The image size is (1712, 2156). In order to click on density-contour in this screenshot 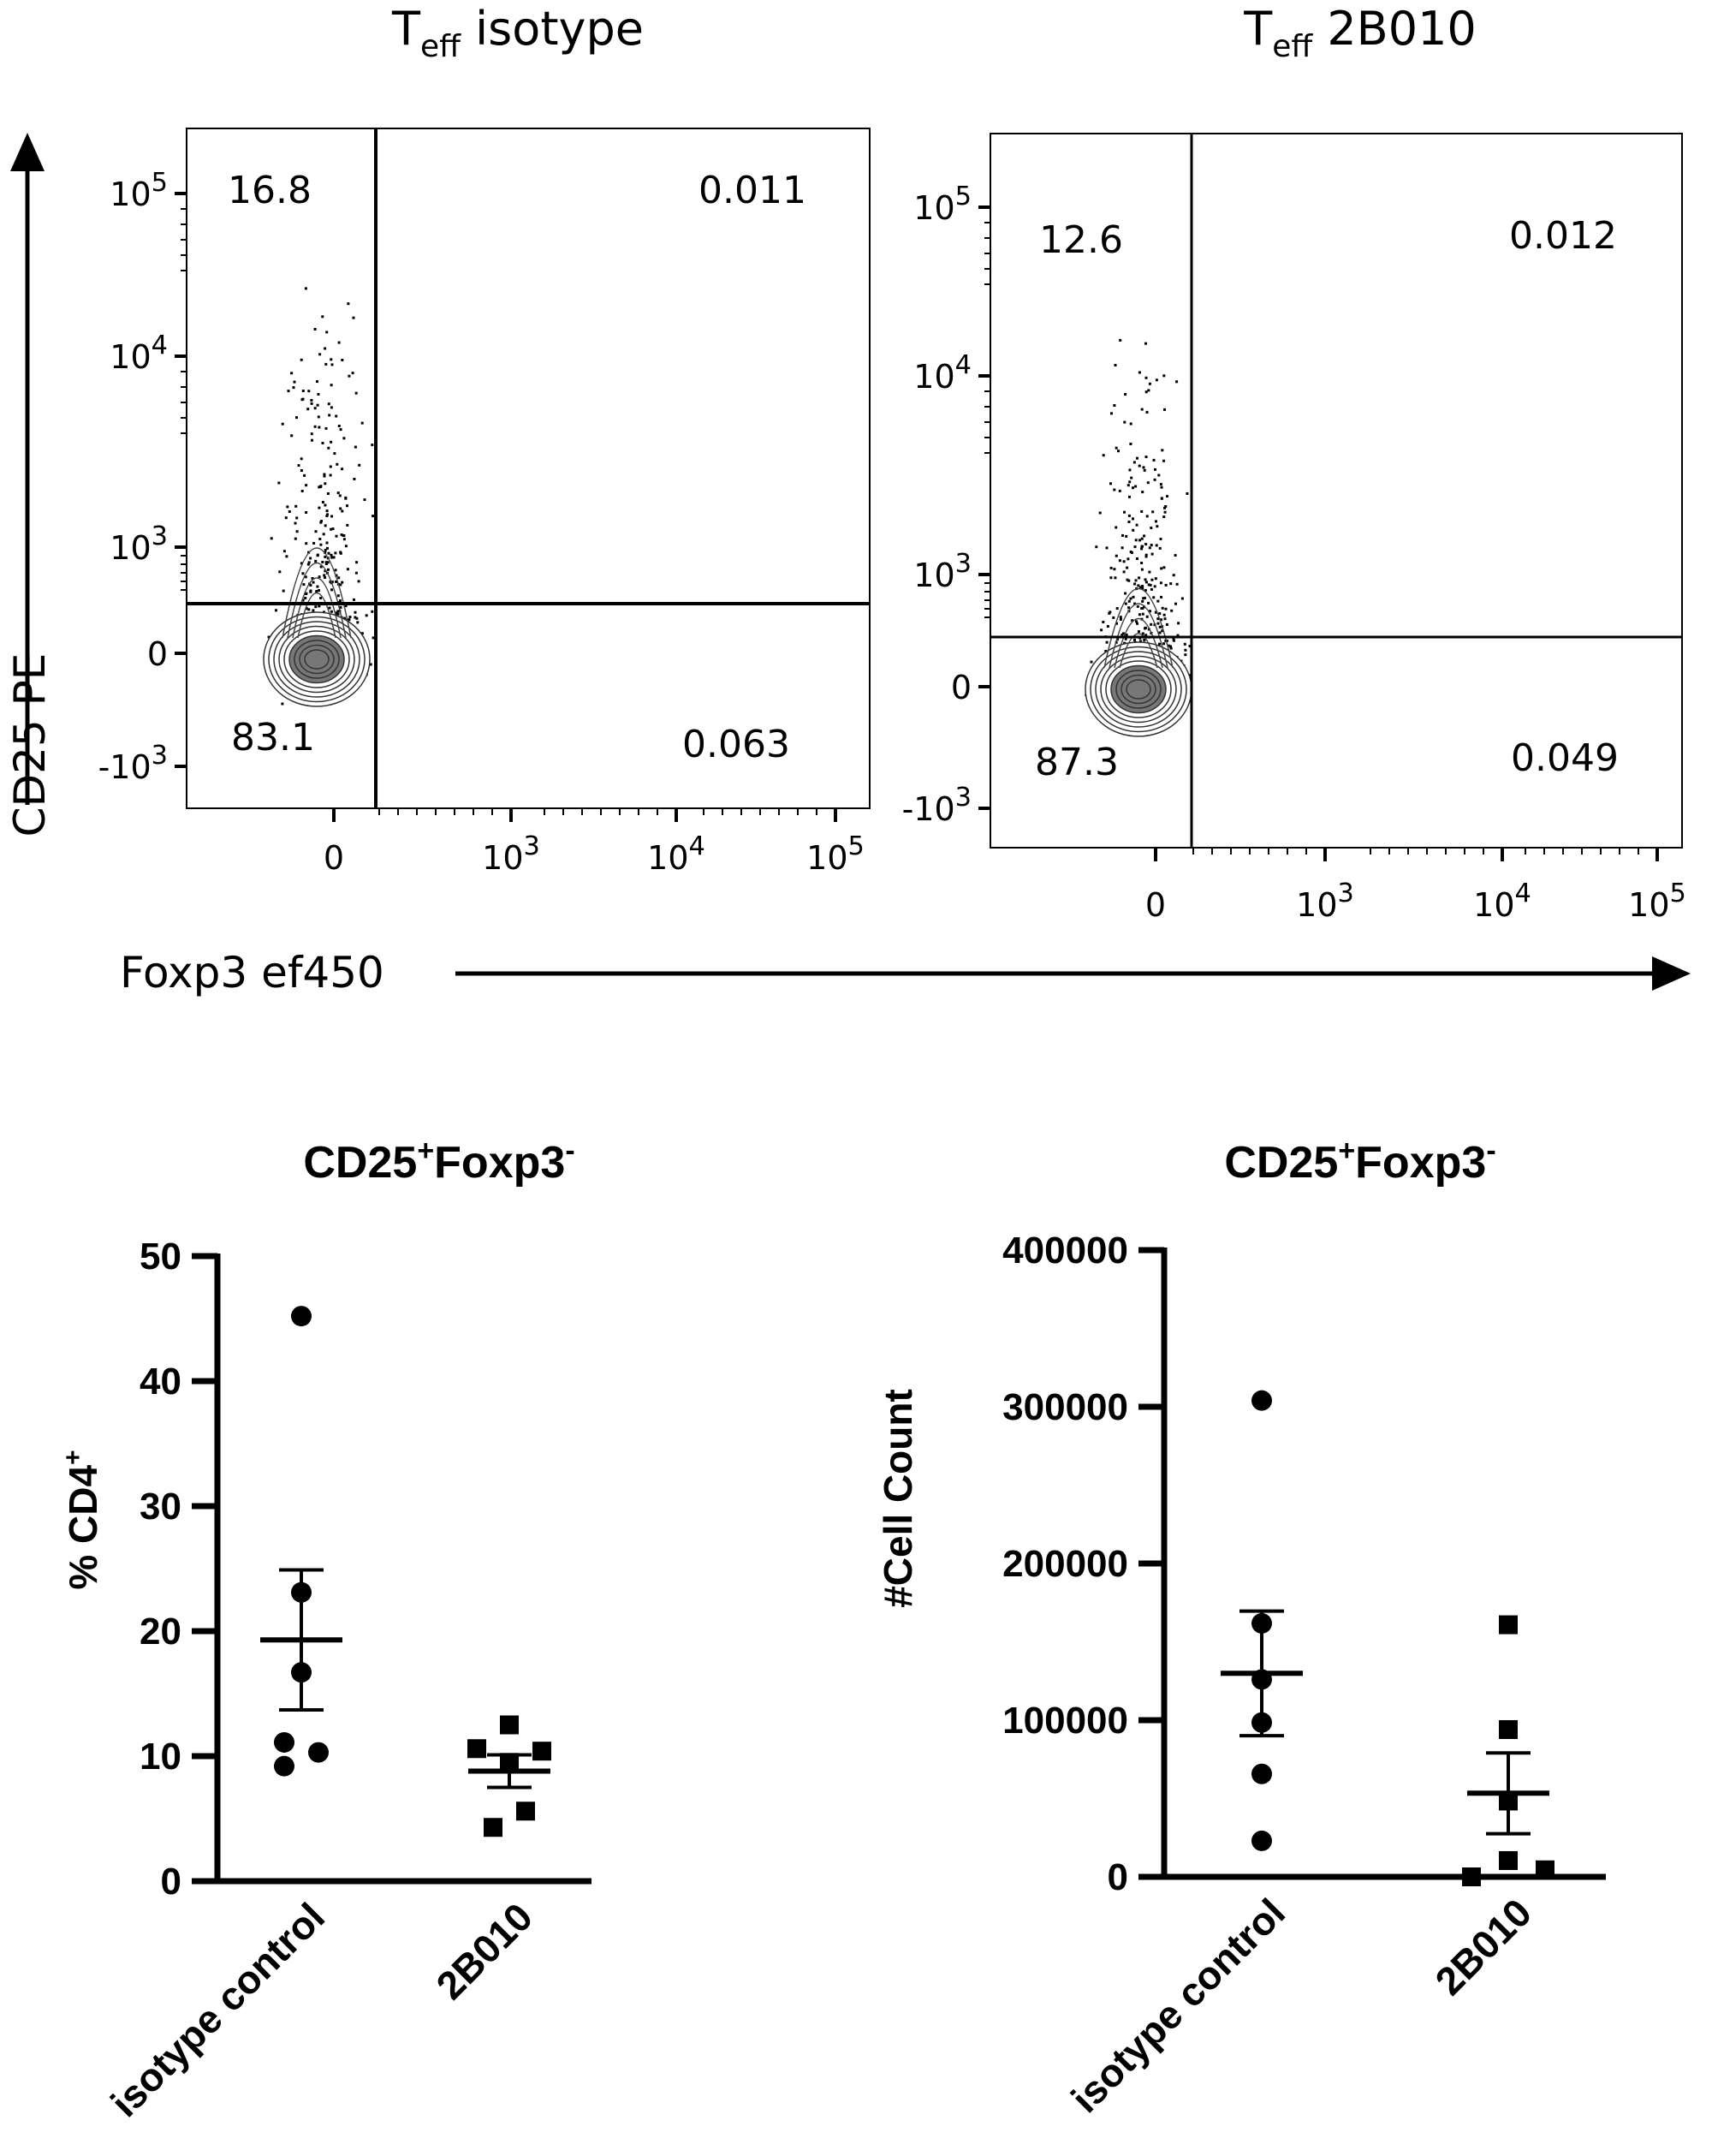, I will do `click(317, 608)`.